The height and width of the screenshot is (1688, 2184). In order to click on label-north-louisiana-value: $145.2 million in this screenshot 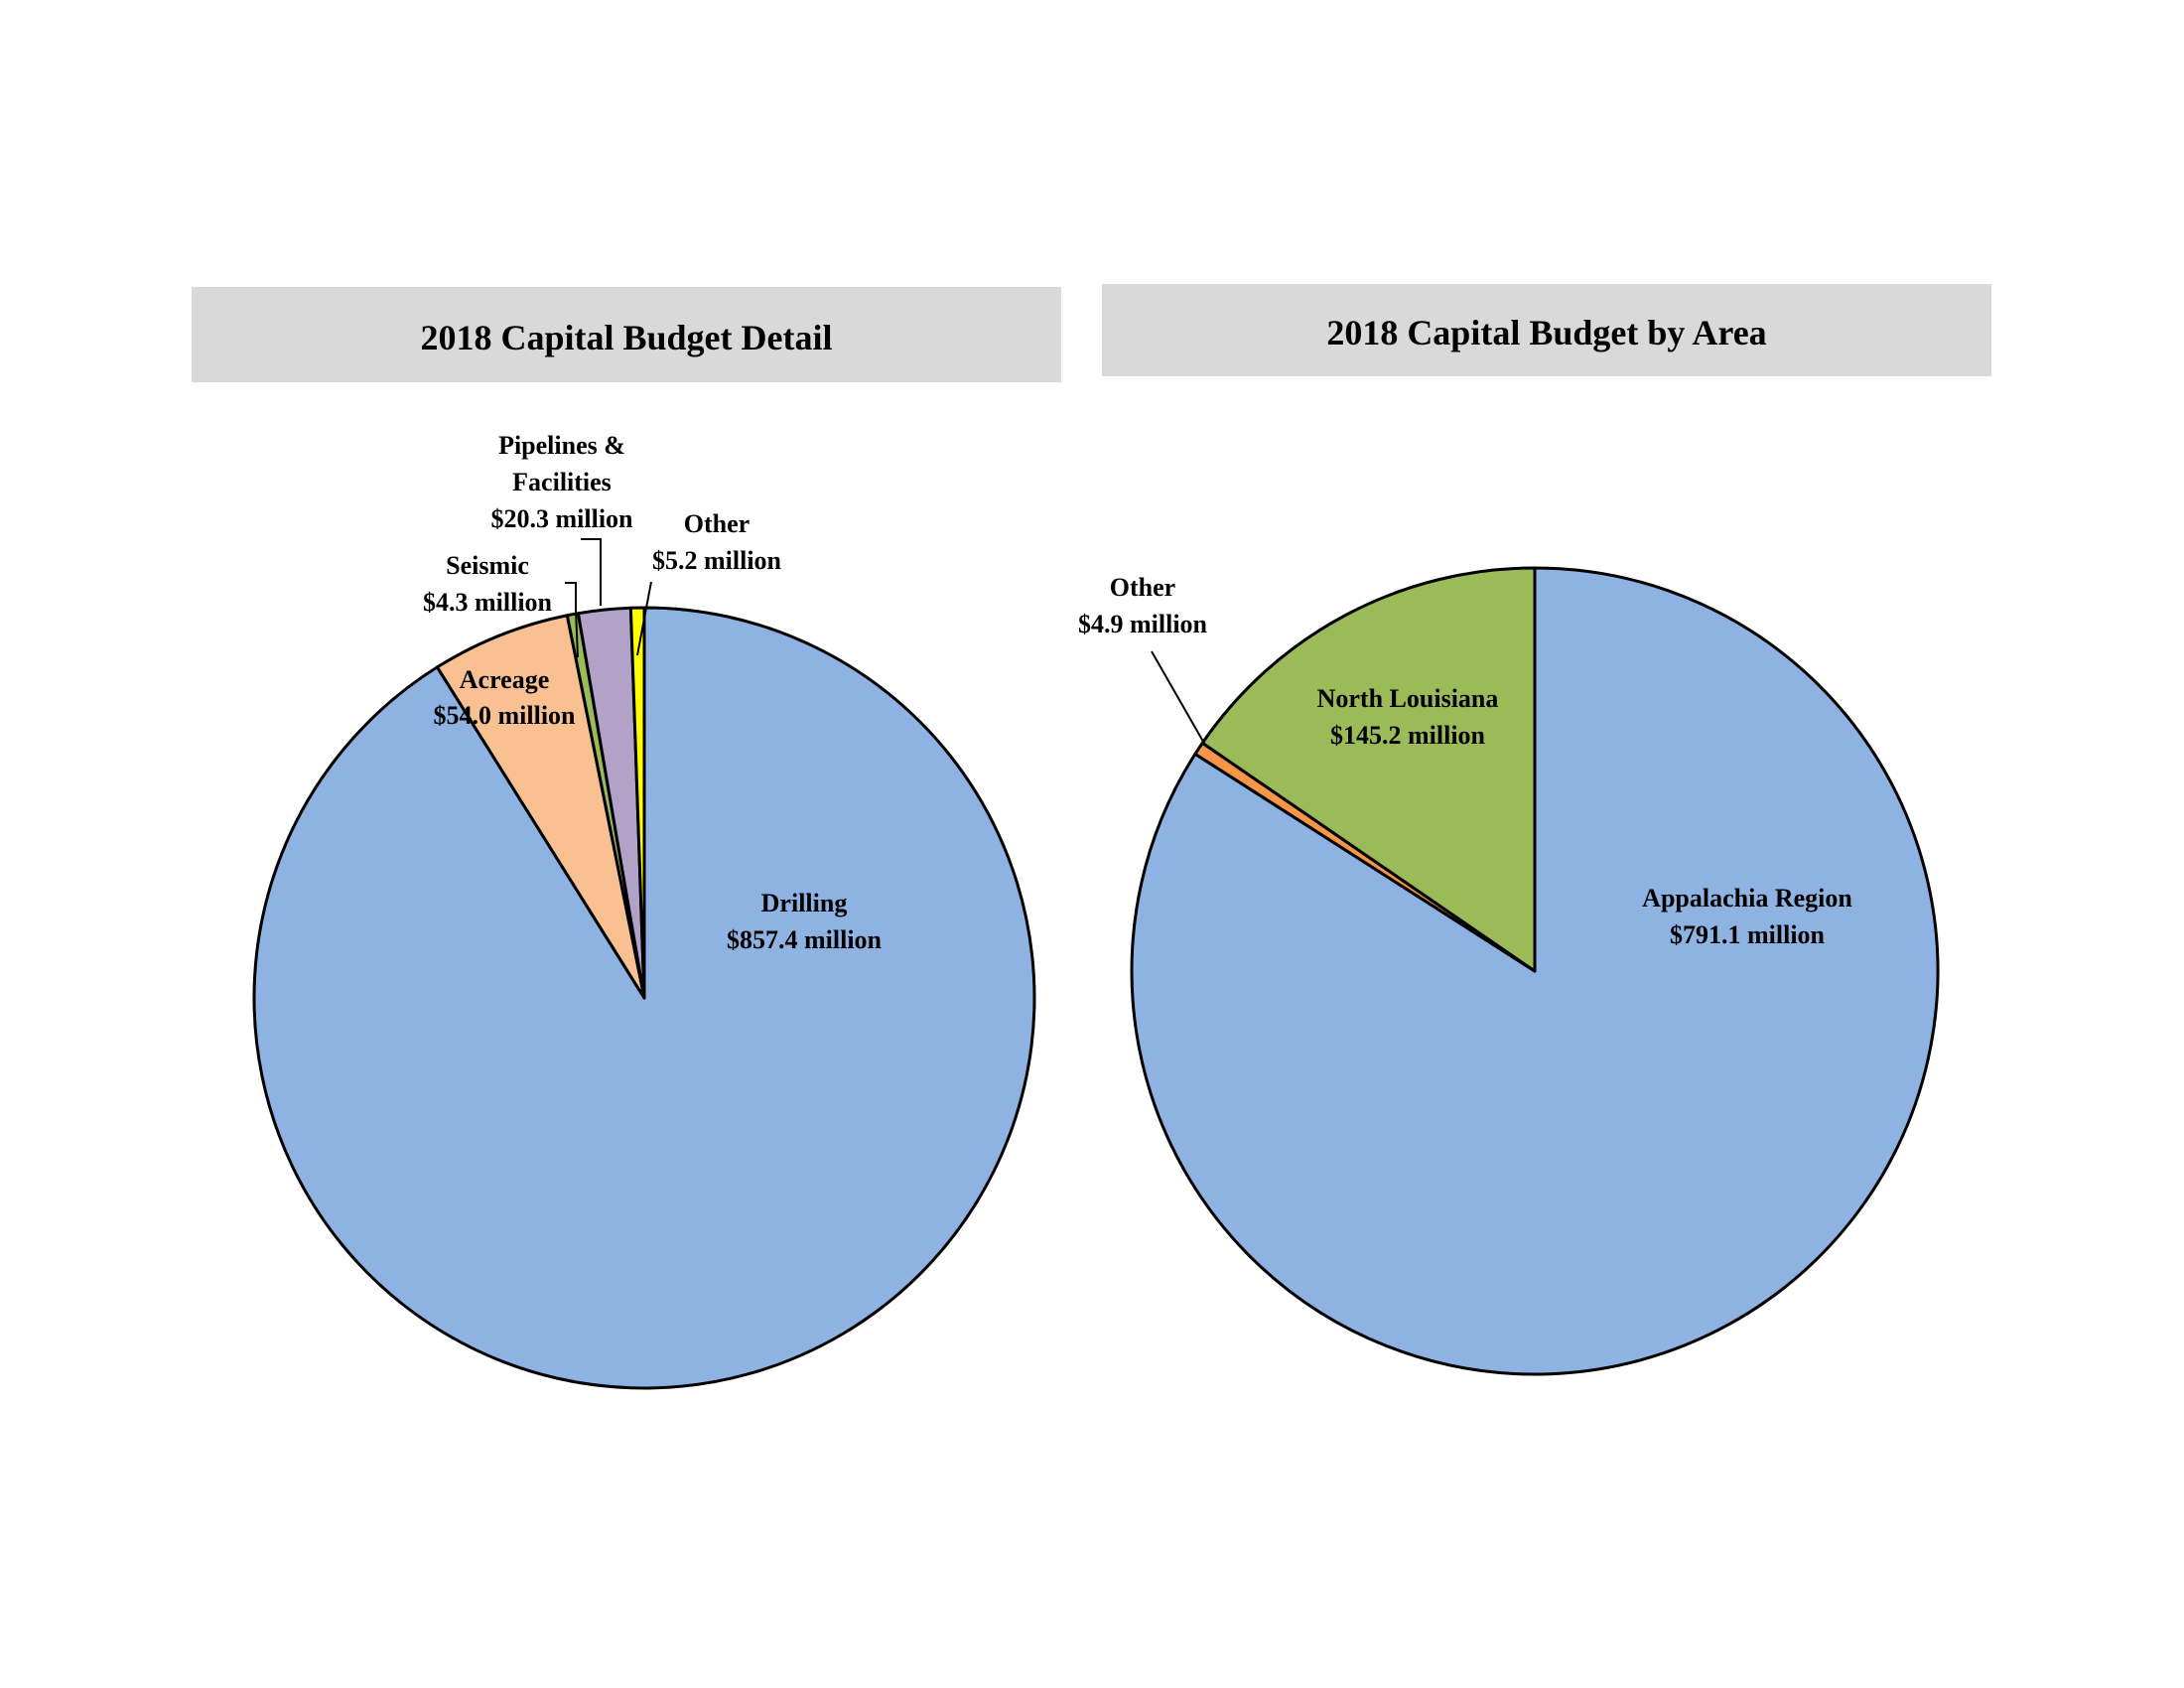, I will do `click(1408, 735)`.